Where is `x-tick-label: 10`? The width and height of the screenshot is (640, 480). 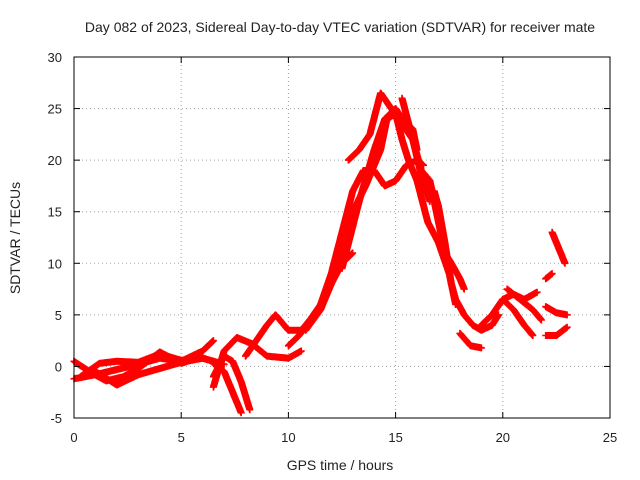 x-tick-label: 10 is located at coordinates (288, 437).